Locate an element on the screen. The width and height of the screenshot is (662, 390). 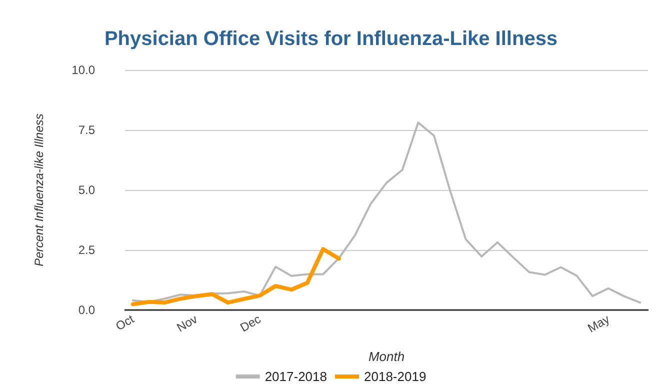
x-tick-label: Nov is located at coordinates (187, 323).